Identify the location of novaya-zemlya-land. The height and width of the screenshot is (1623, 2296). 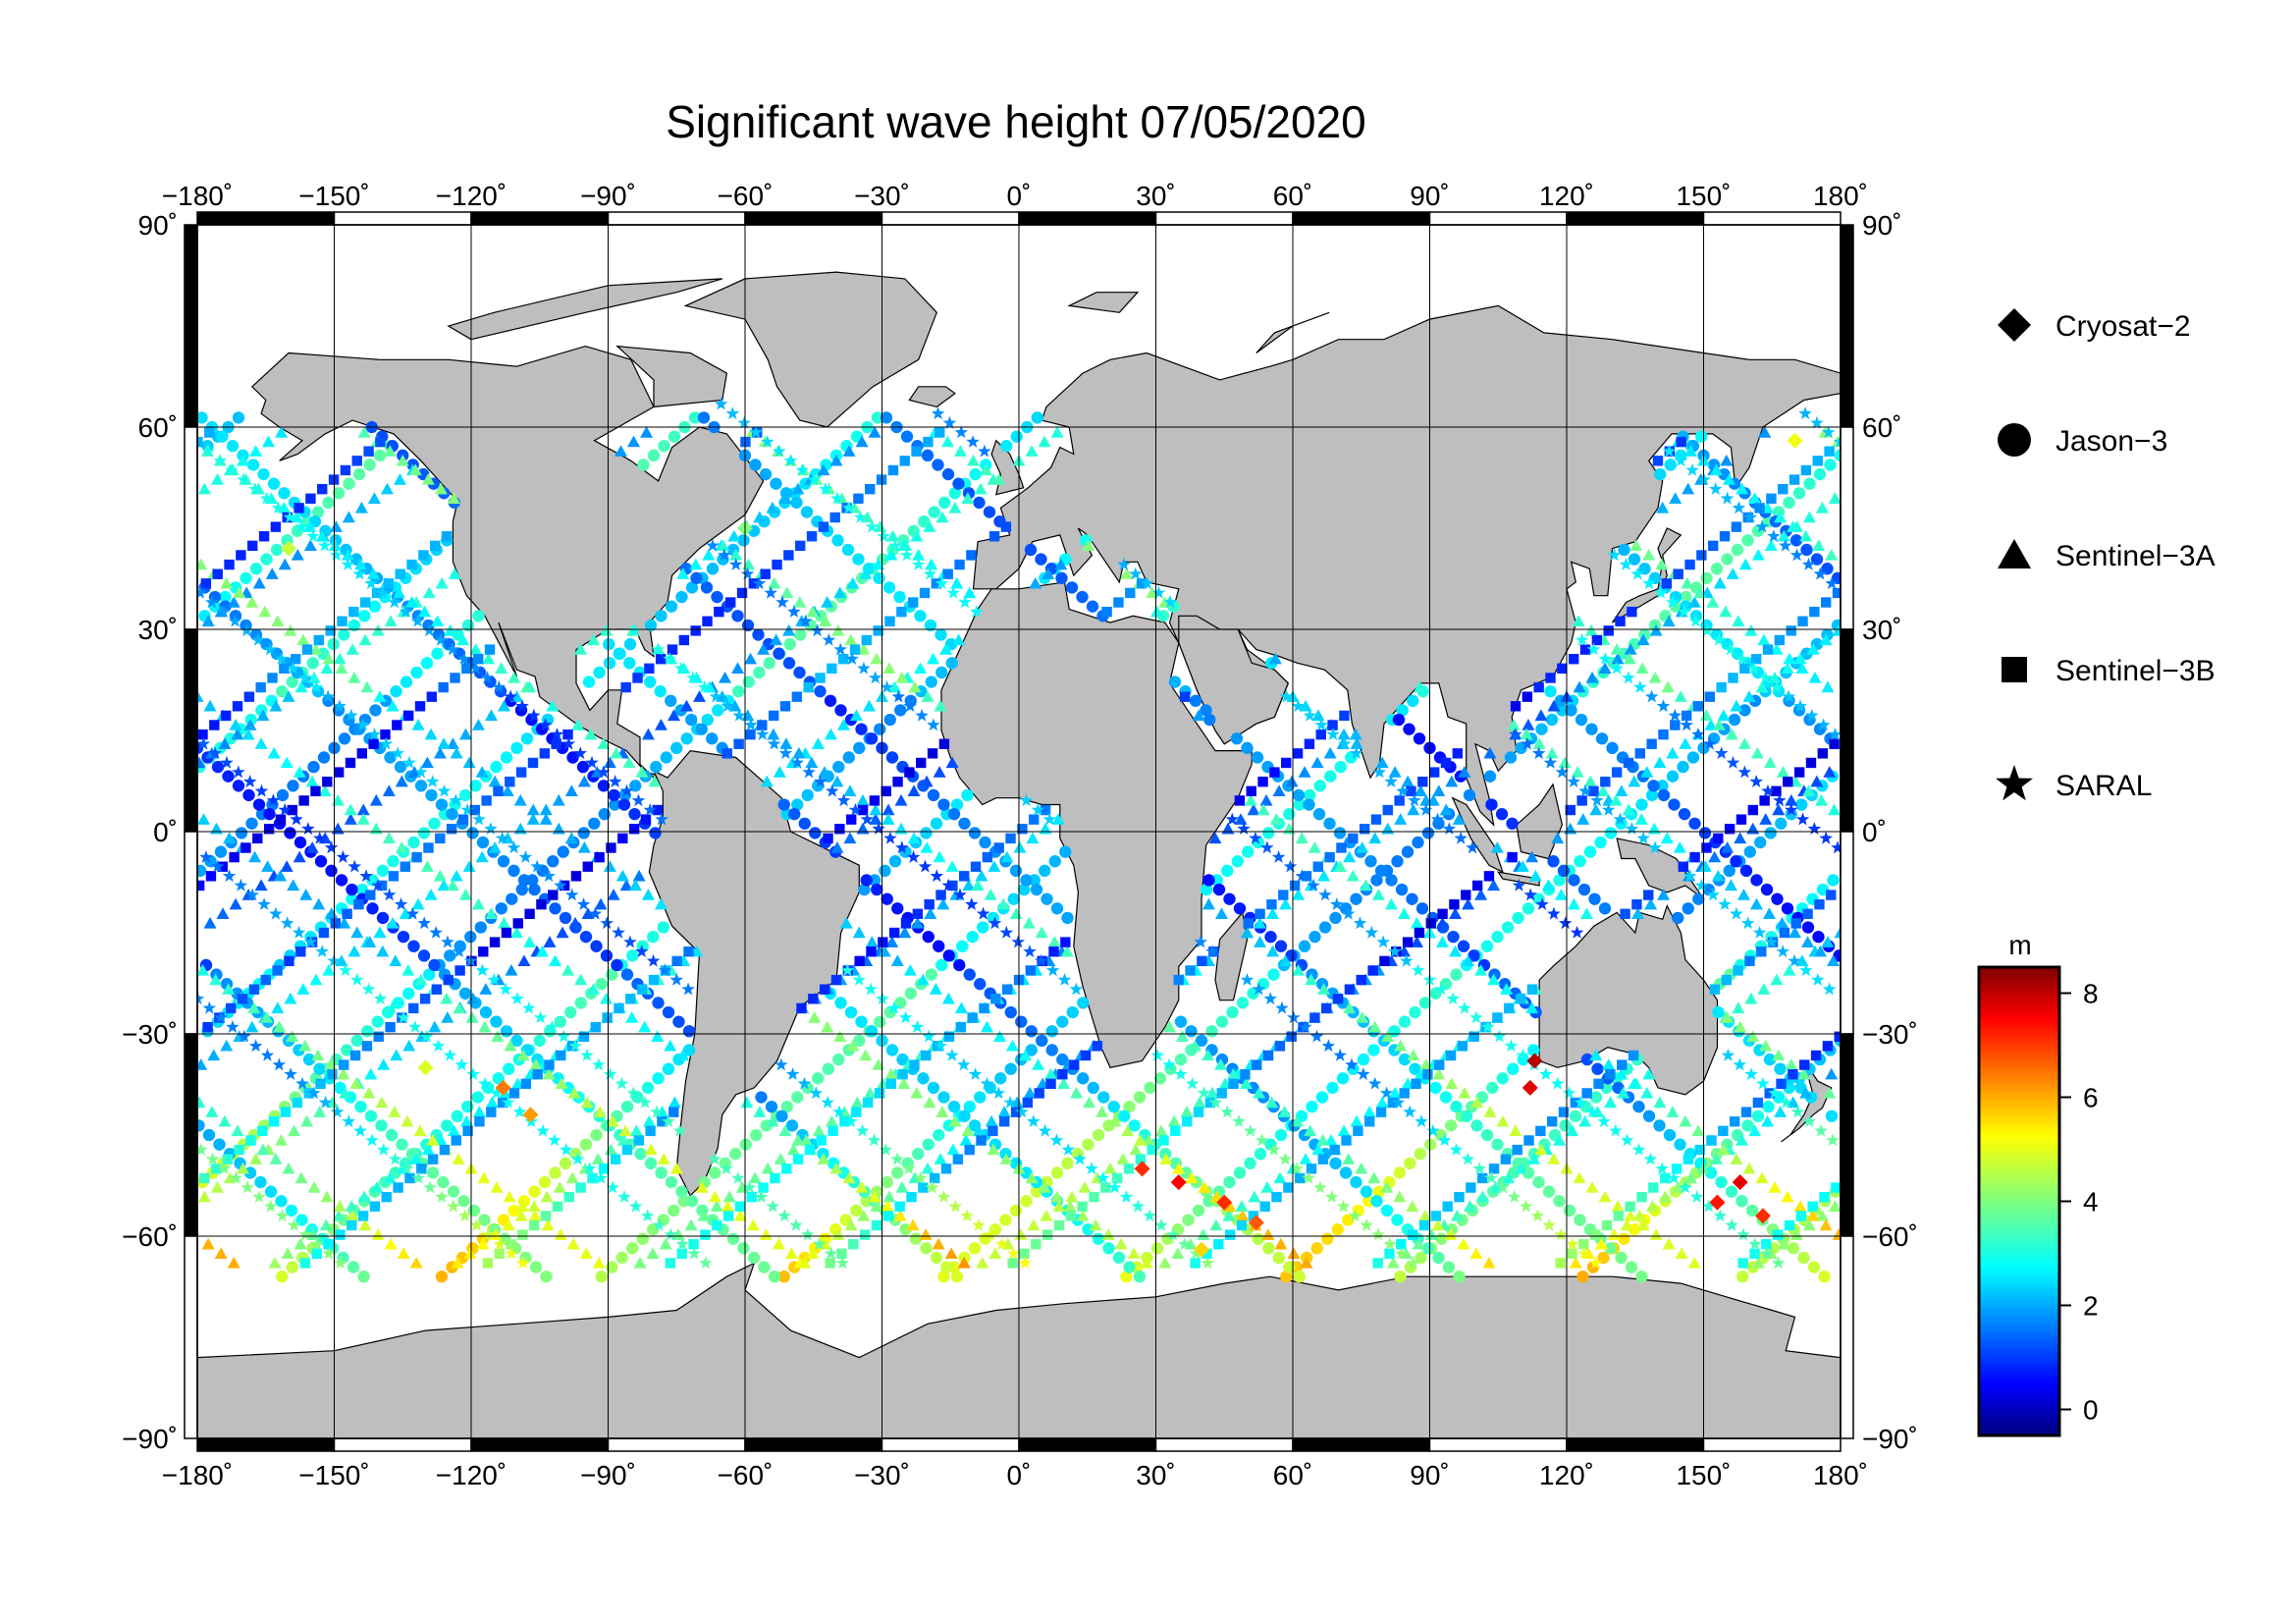
(1293, 332).